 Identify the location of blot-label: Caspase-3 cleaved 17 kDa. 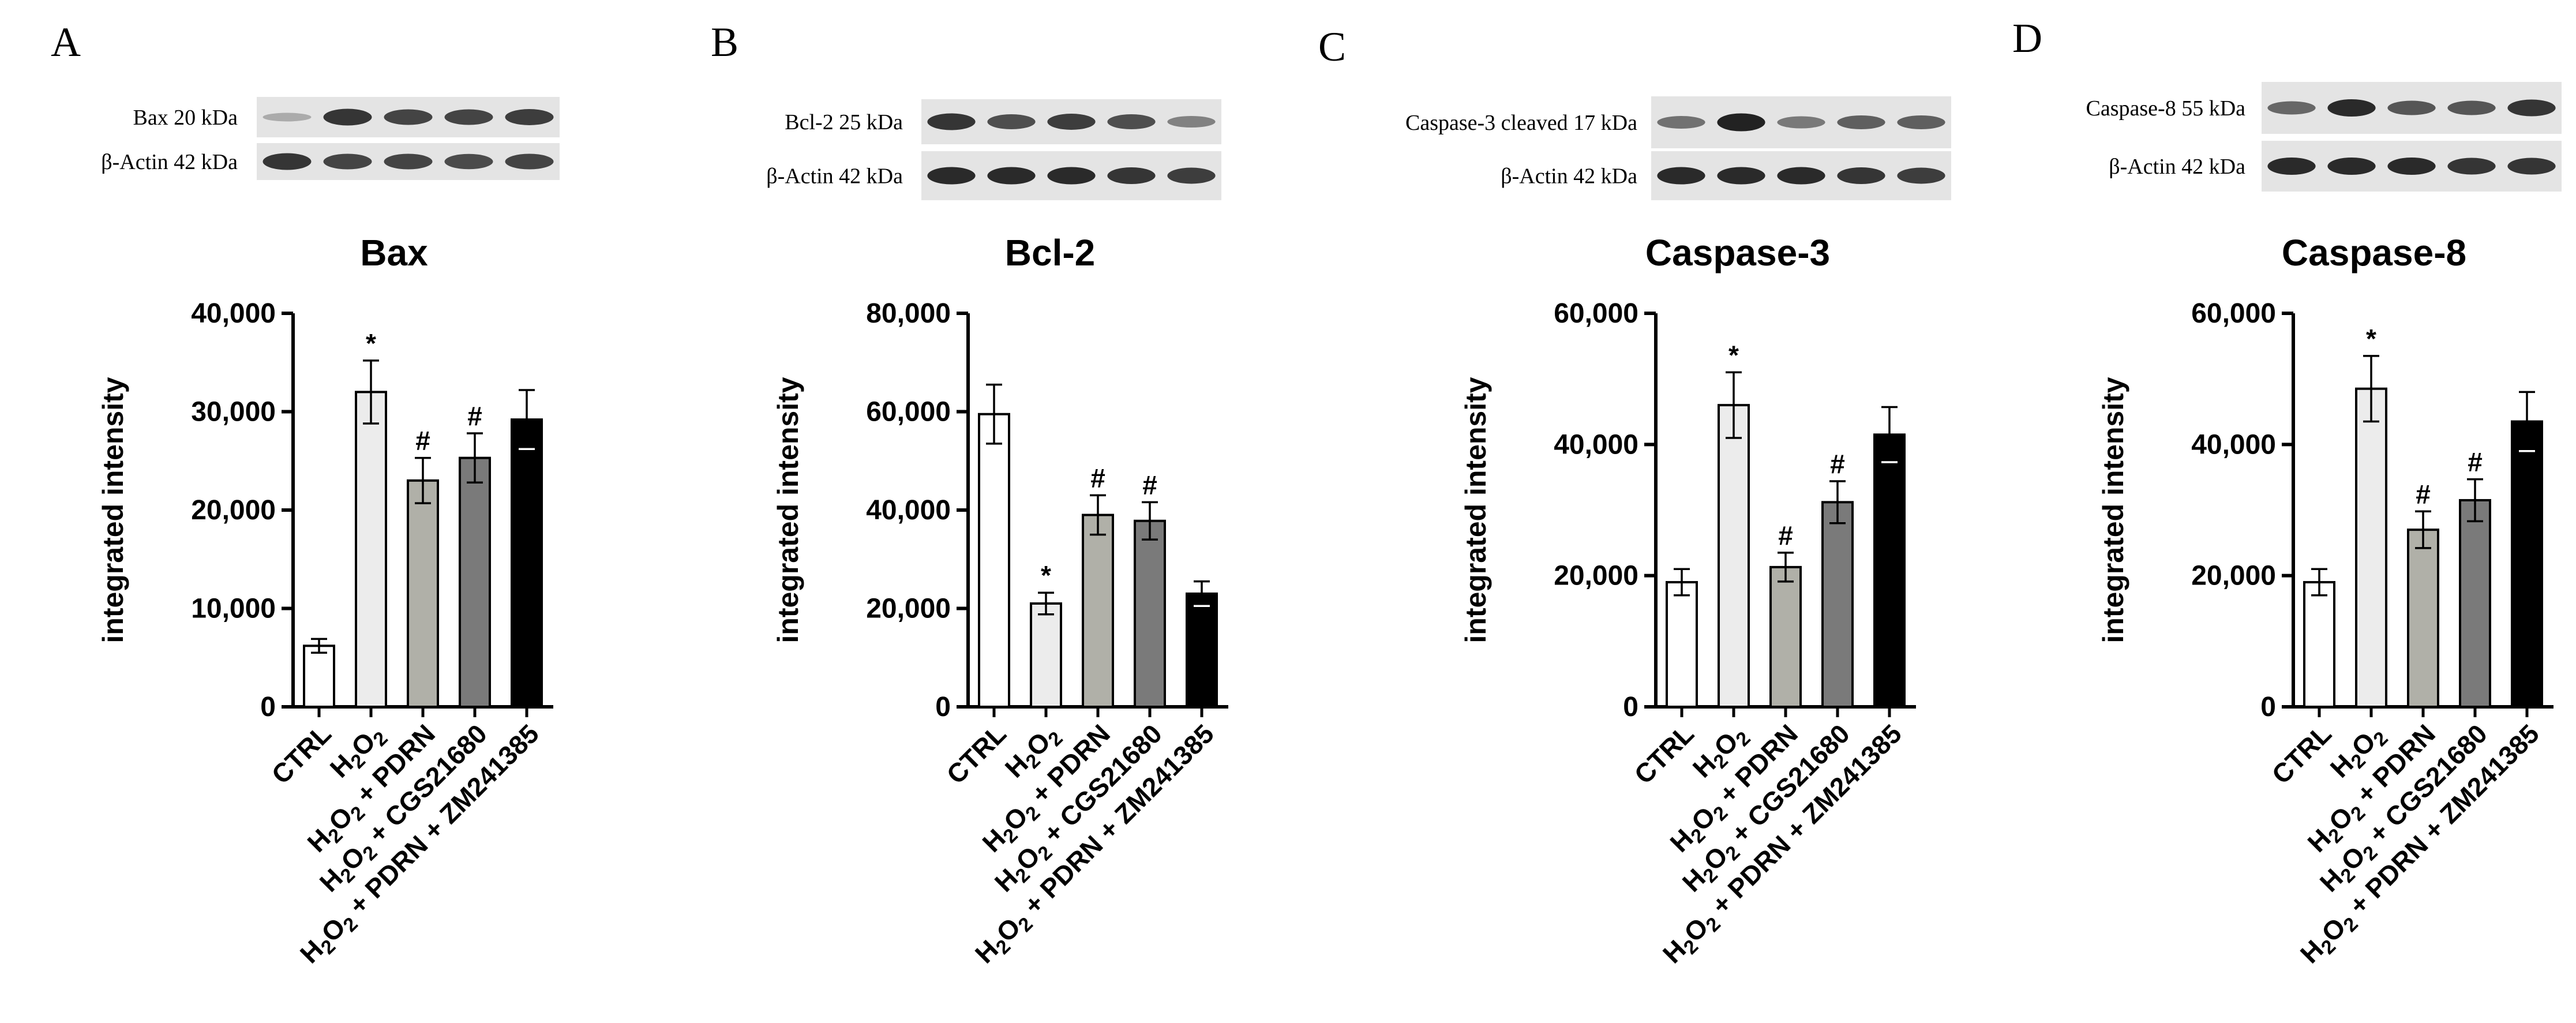
(1521, 123).